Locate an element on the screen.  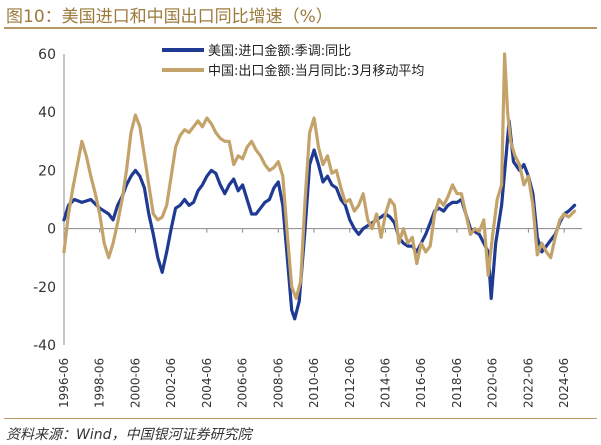
x-tick-label: 1998-06 is located at coordinates (100, 383).